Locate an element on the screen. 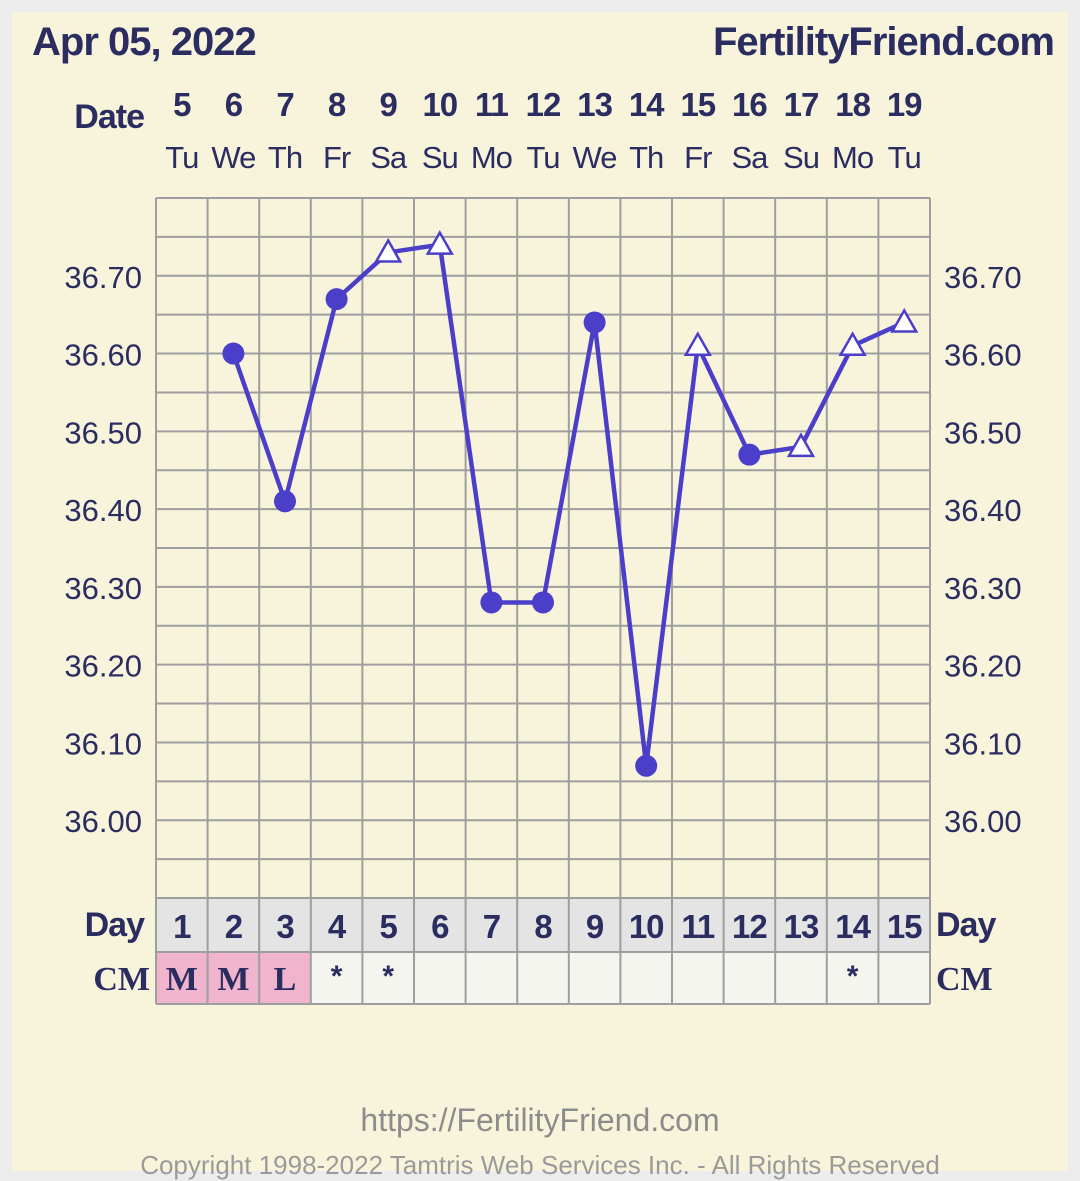 This screenshot has width=1080, height=1181. cycle-day-number: 5 is located at coordinates (389, 926).